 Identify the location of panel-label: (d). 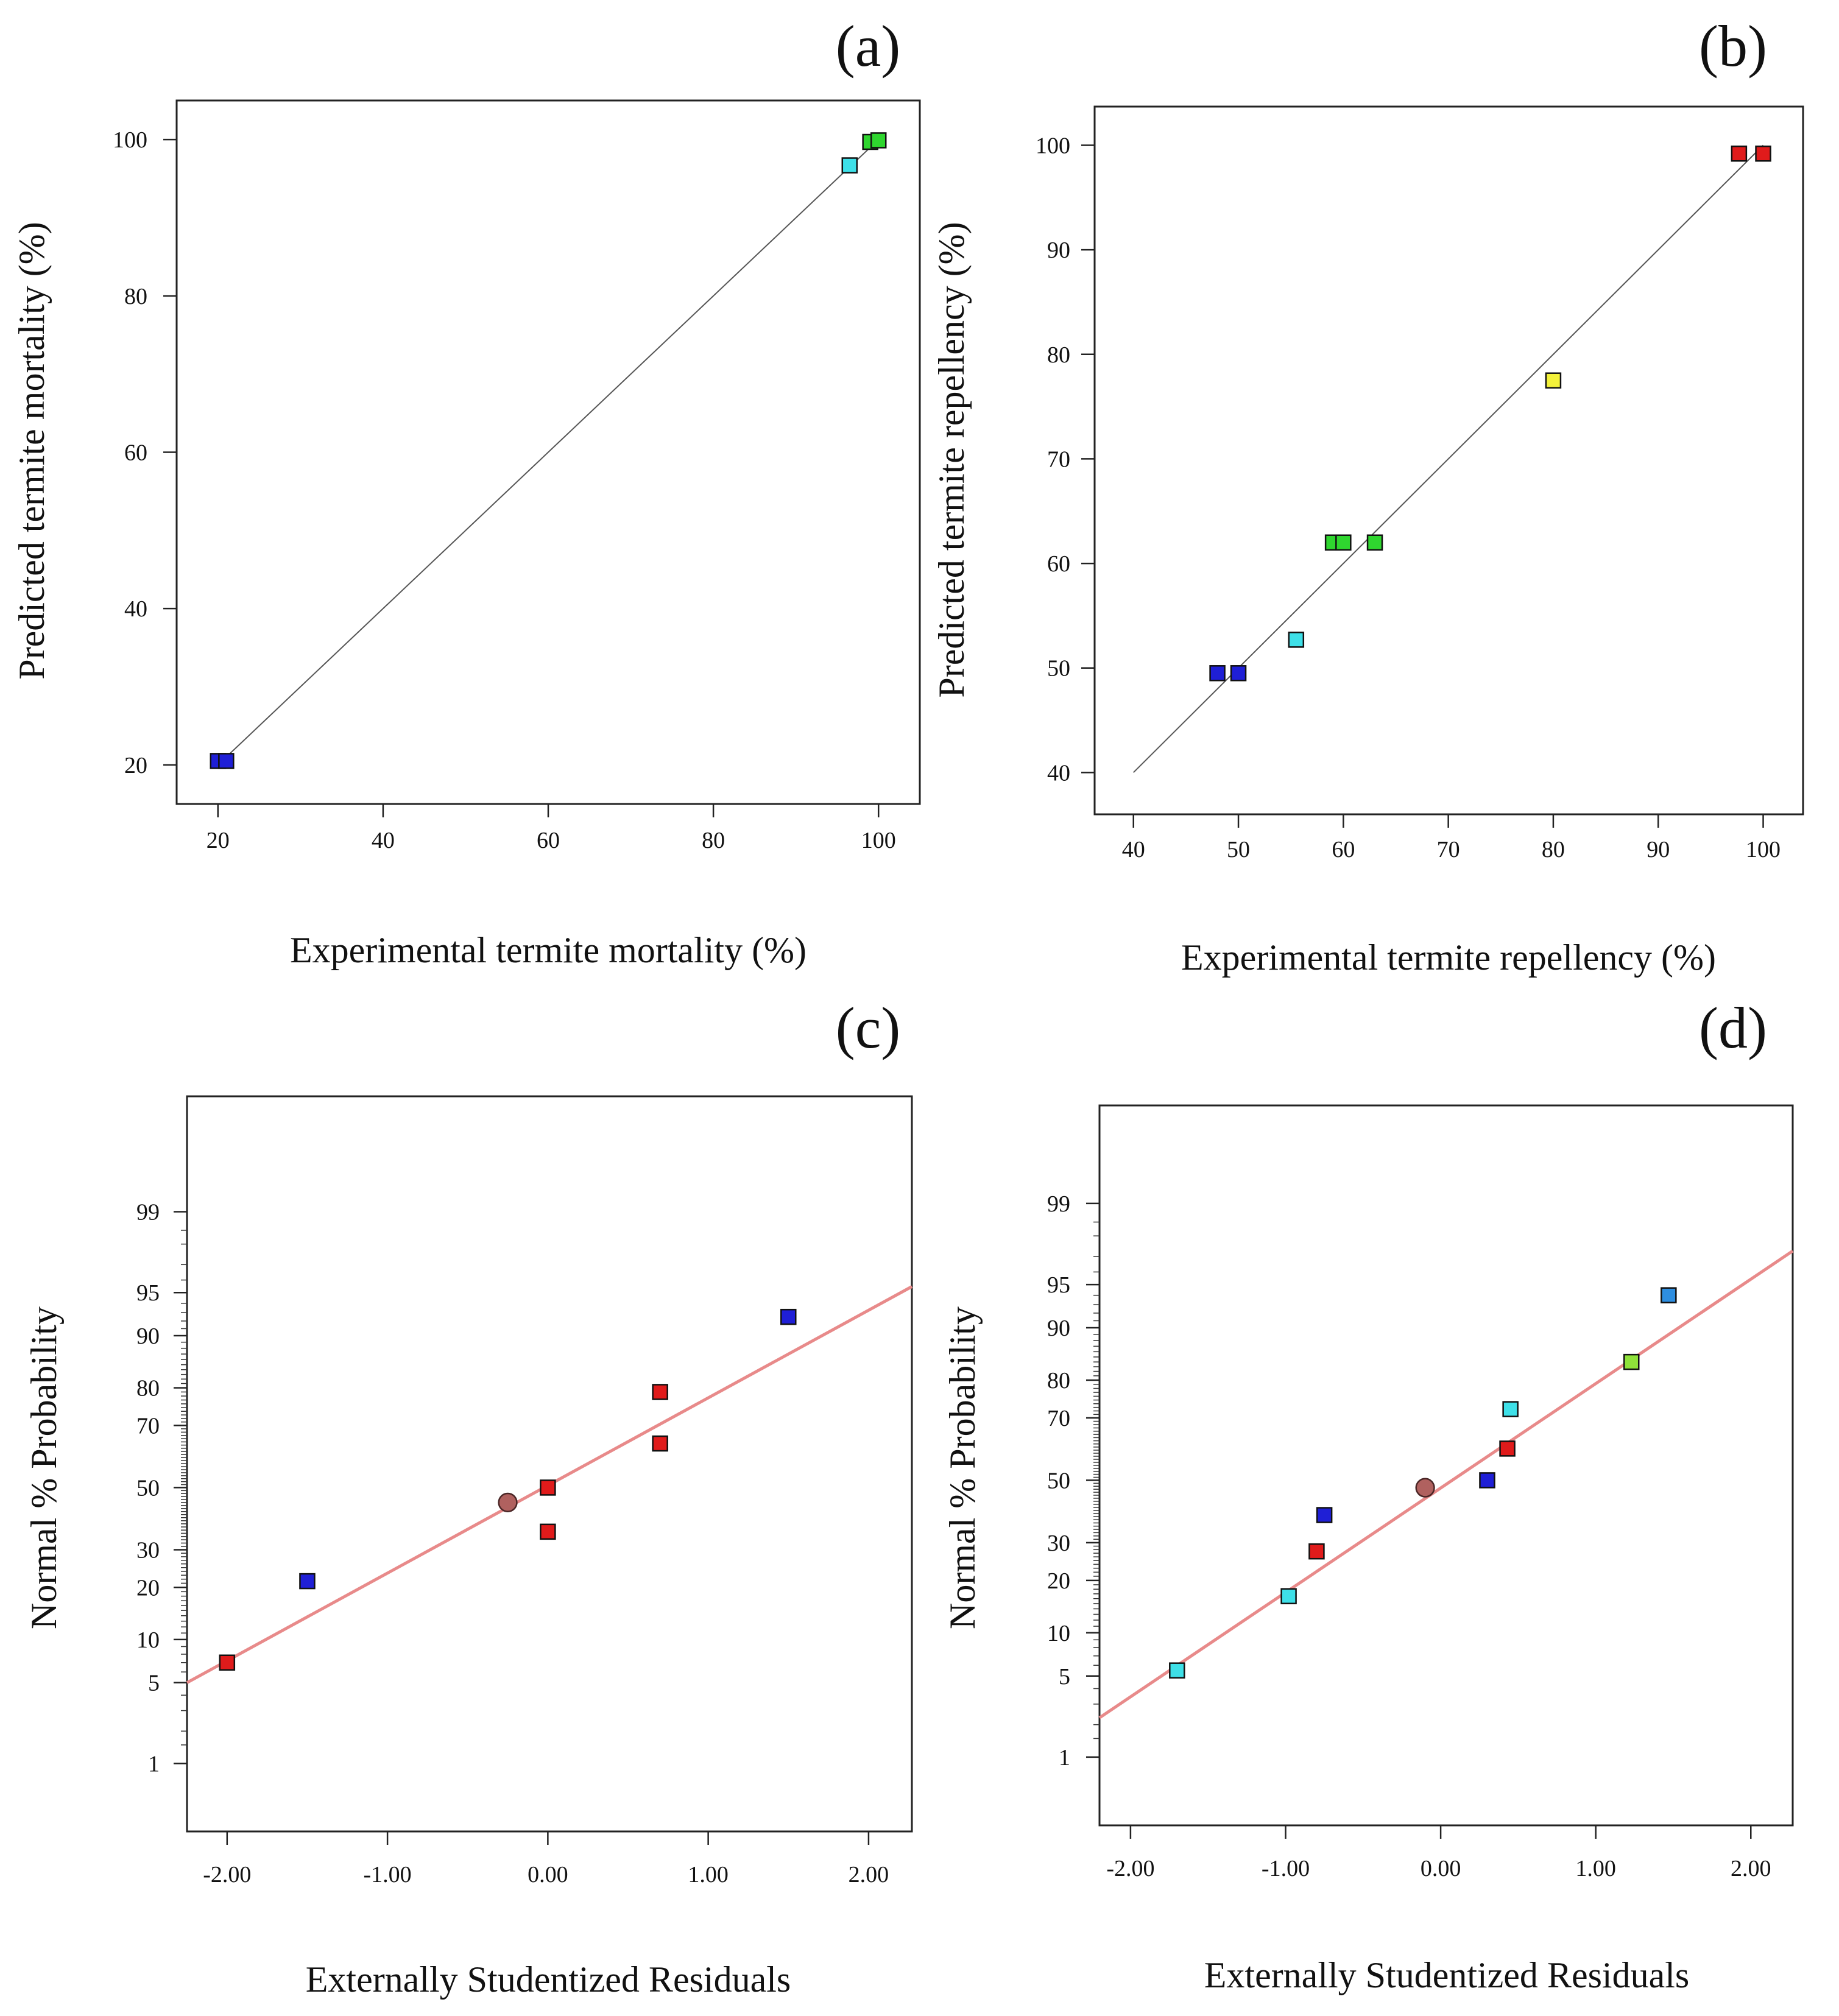
(1733, 1027).